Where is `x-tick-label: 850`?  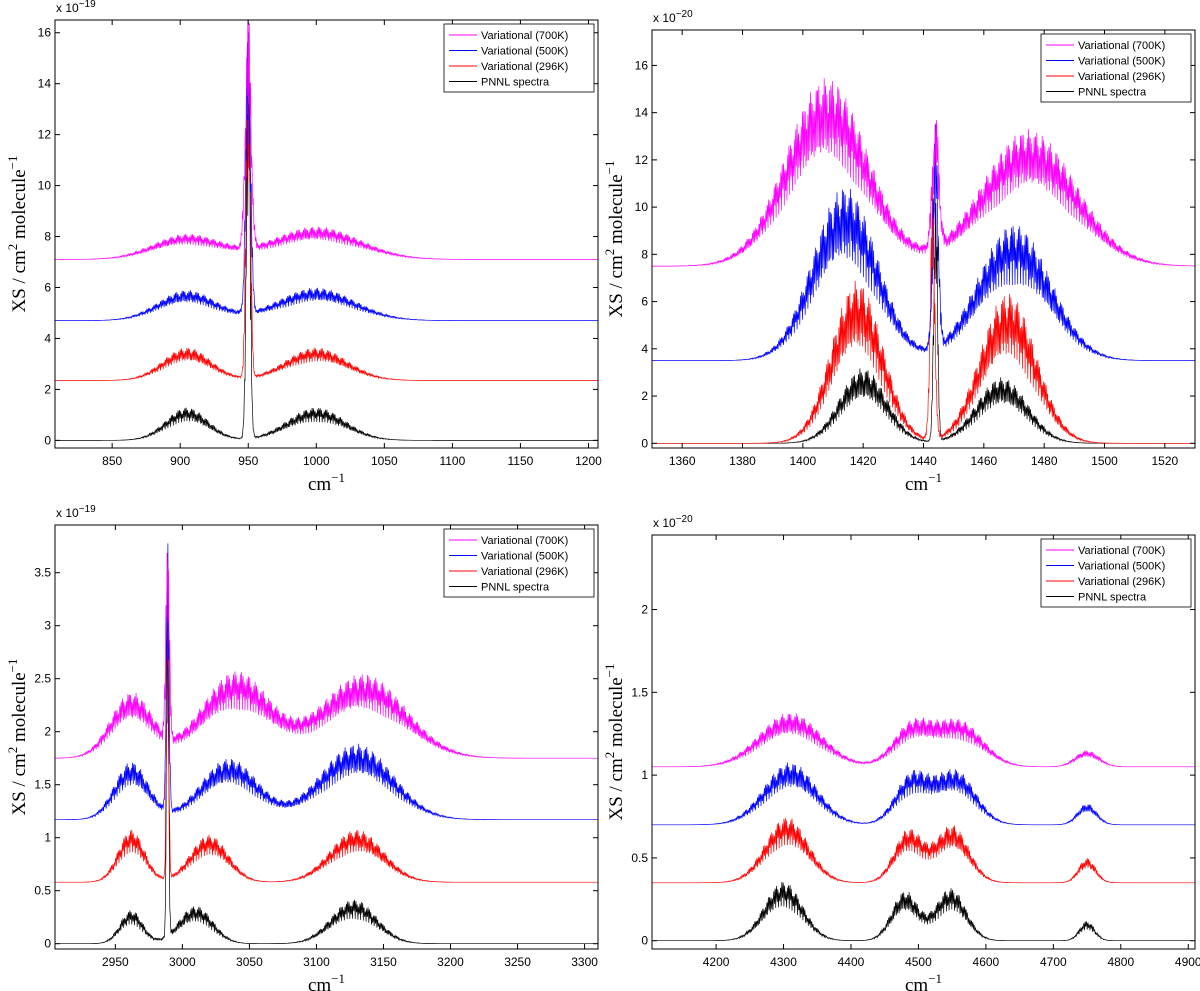
x-tick-label: 850 is located at coordinates (112, 461).